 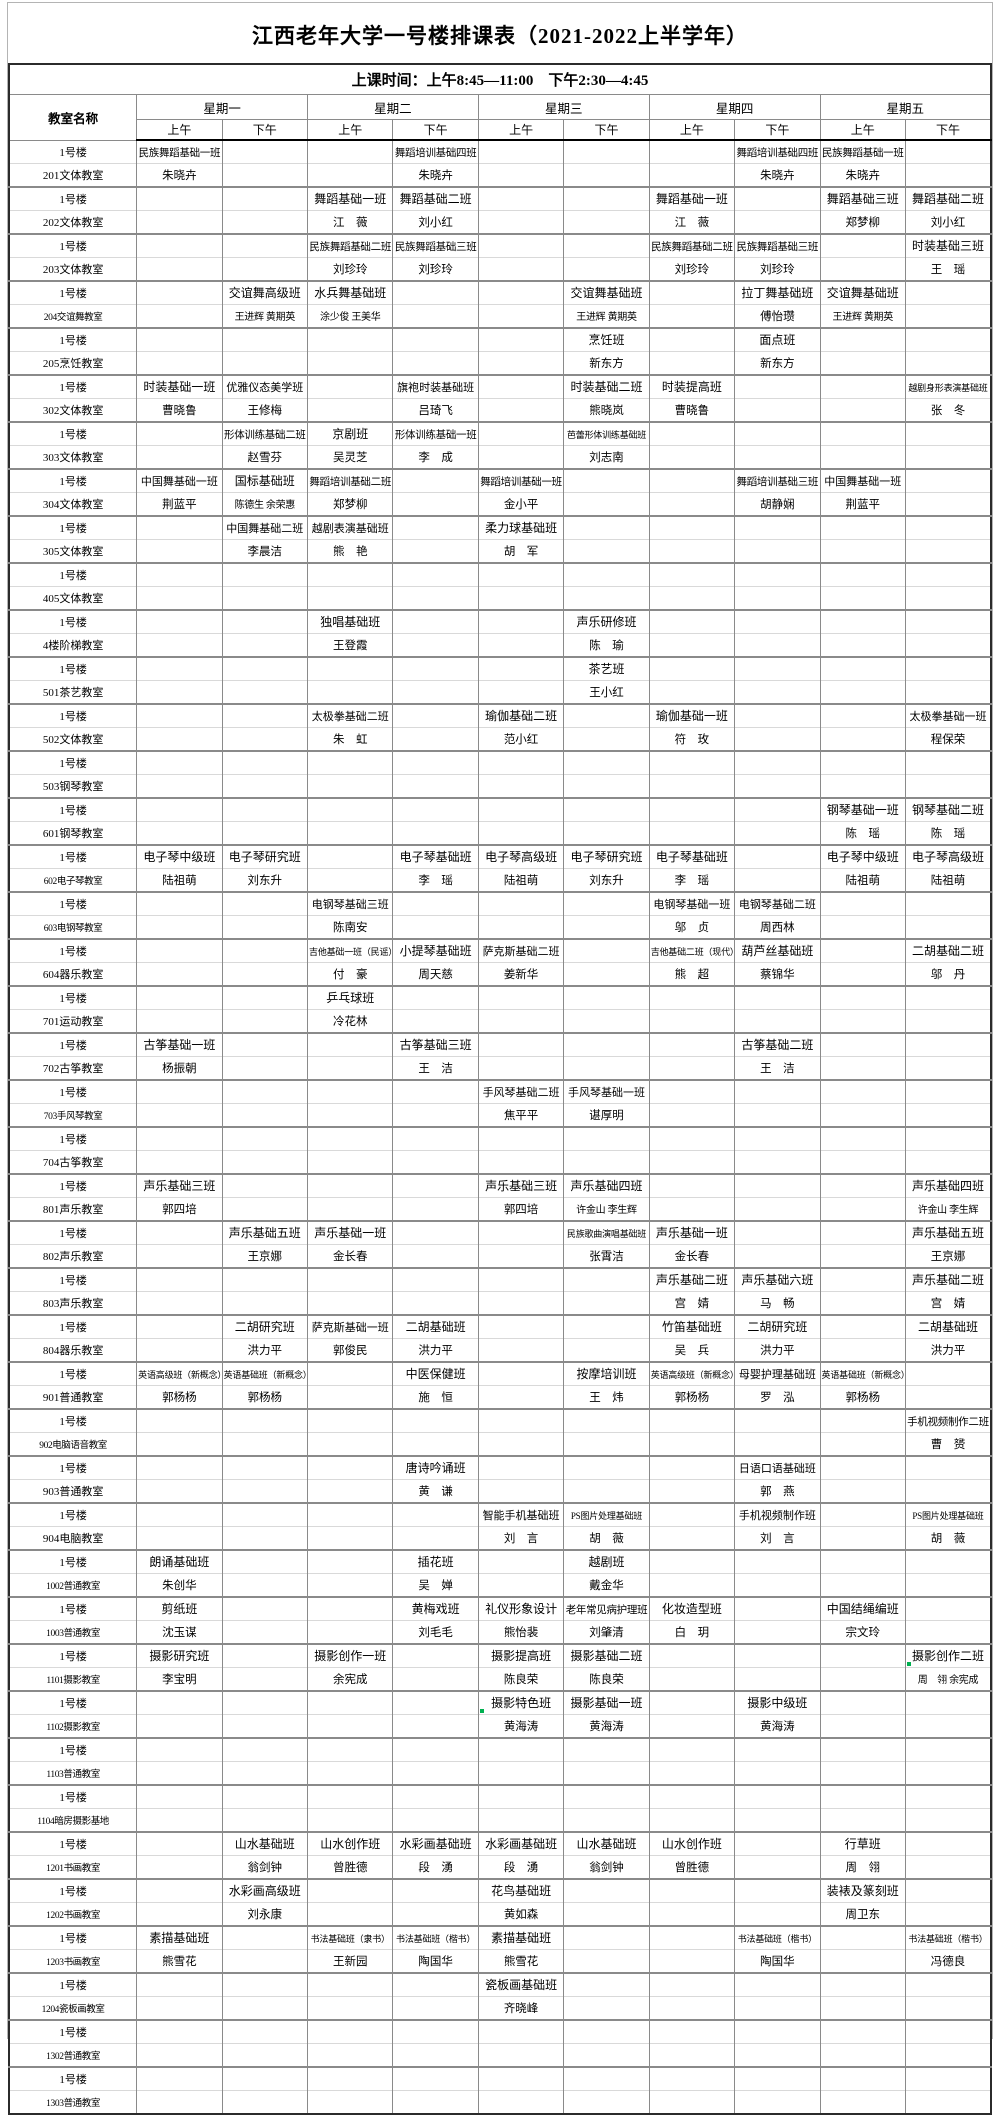 I want to click on teacher-cell: 陈德生 余荣惠, so click(x=265, y=504).